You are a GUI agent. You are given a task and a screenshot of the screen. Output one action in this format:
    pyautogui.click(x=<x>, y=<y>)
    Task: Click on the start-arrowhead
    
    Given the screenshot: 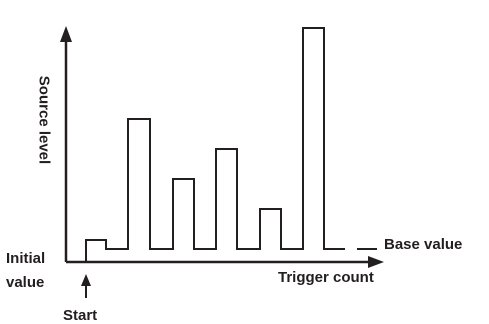 What is the action you would take?
    pyautogui.click(x=86, y=280)
    